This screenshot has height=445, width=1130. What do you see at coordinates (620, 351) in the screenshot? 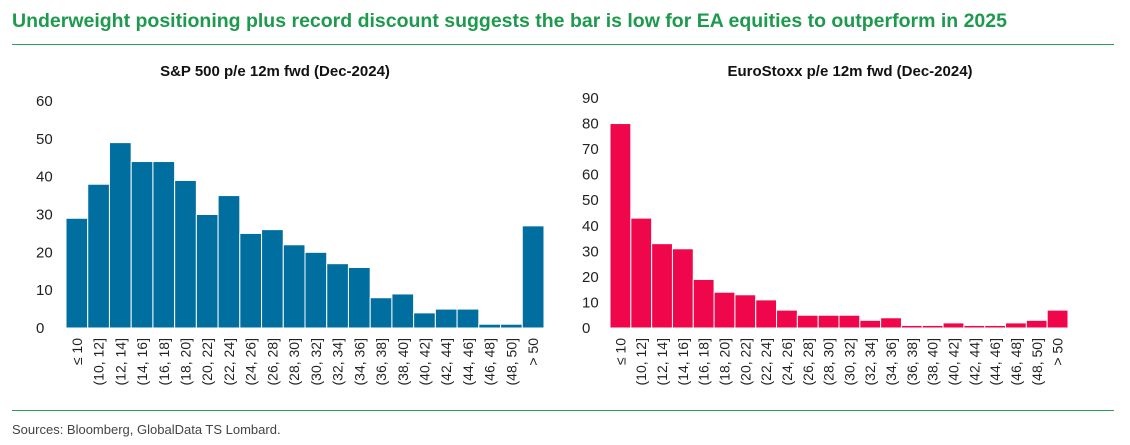
I see `eurostoxx-x-tick-label: ≤ 10` at bounding box center [620, 351].